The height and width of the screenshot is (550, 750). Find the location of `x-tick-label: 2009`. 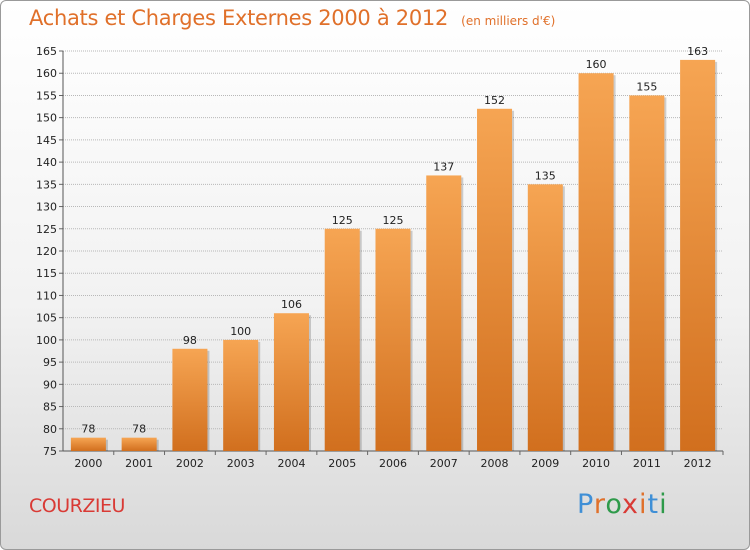

x-tick-label: 2009 is located at coordinates (545, 463).